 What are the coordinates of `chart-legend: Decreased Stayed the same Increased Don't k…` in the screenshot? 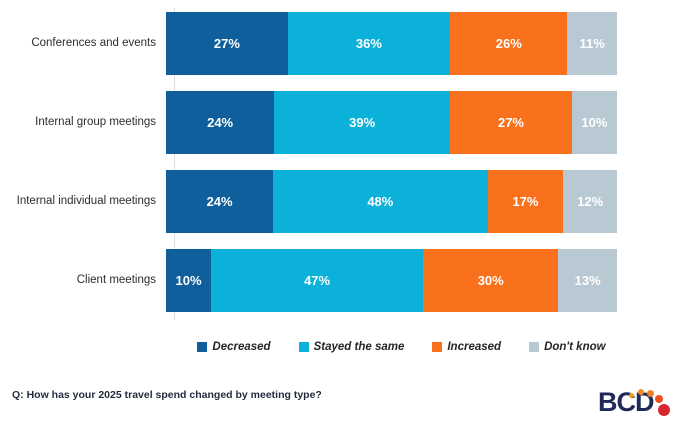 It's located at (401, 347).